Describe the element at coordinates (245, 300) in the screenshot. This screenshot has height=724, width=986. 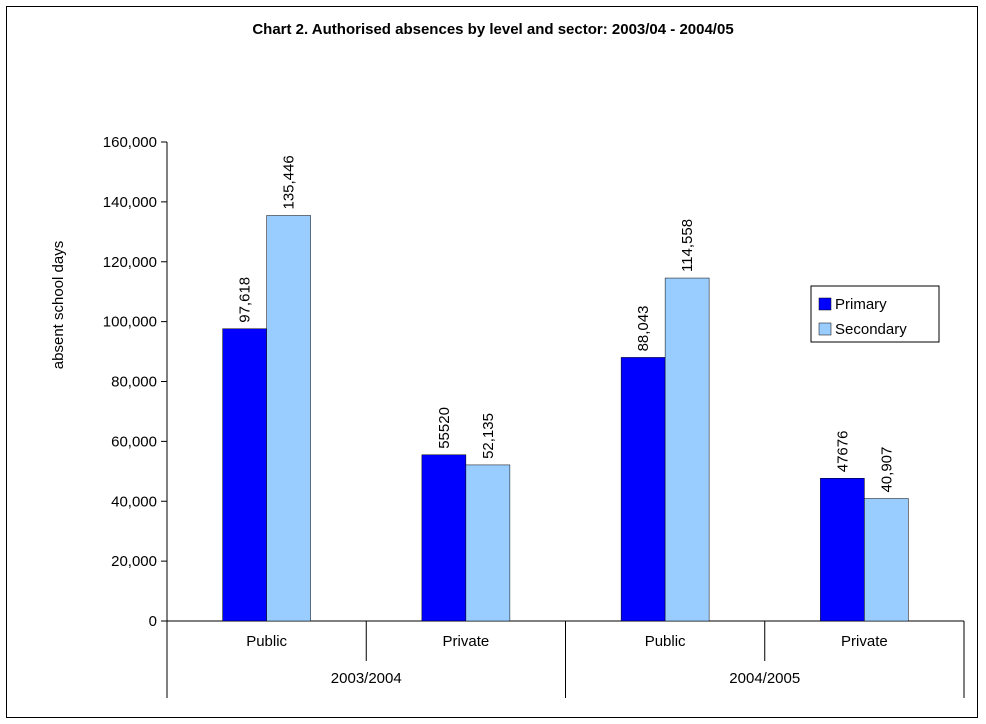
I see `data-label: 97,618` at that location.